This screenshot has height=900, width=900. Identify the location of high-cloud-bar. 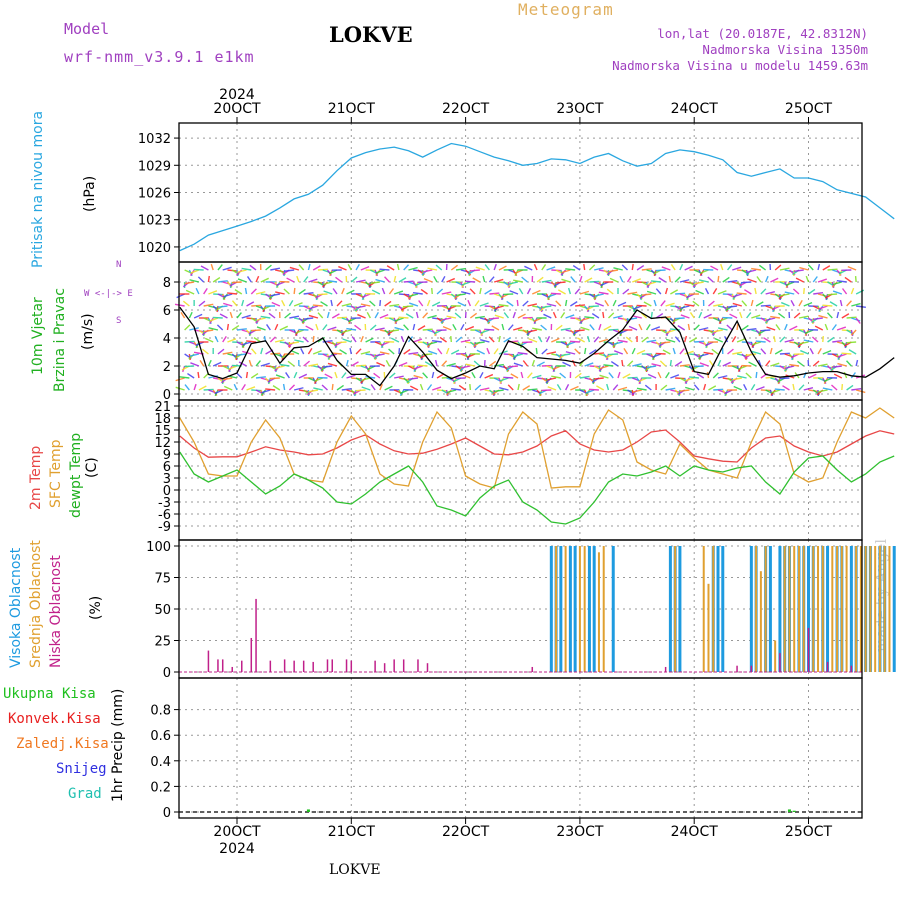
(570, 609).